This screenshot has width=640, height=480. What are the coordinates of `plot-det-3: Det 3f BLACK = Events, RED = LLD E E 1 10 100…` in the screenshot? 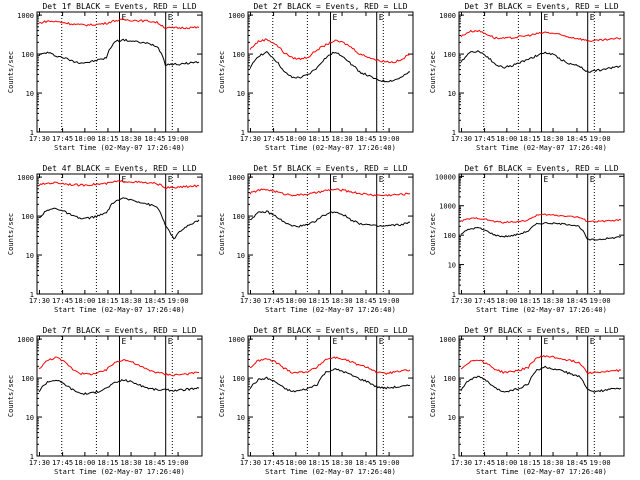 It's located at (527, 77).